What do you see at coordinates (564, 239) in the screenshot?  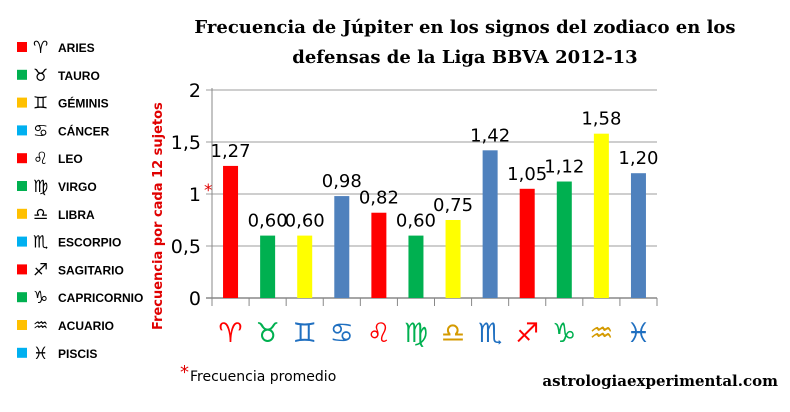 I see `bar-capricornio` at bounding box center [564, 239].